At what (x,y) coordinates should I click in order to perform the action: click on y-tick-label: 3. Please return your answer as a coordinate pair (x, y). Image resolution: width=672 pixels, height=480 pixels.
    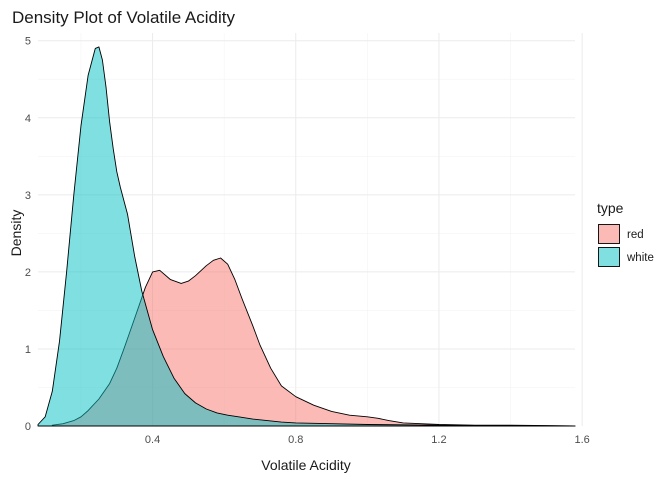
    Looking at the image, I should click on (28, 196).